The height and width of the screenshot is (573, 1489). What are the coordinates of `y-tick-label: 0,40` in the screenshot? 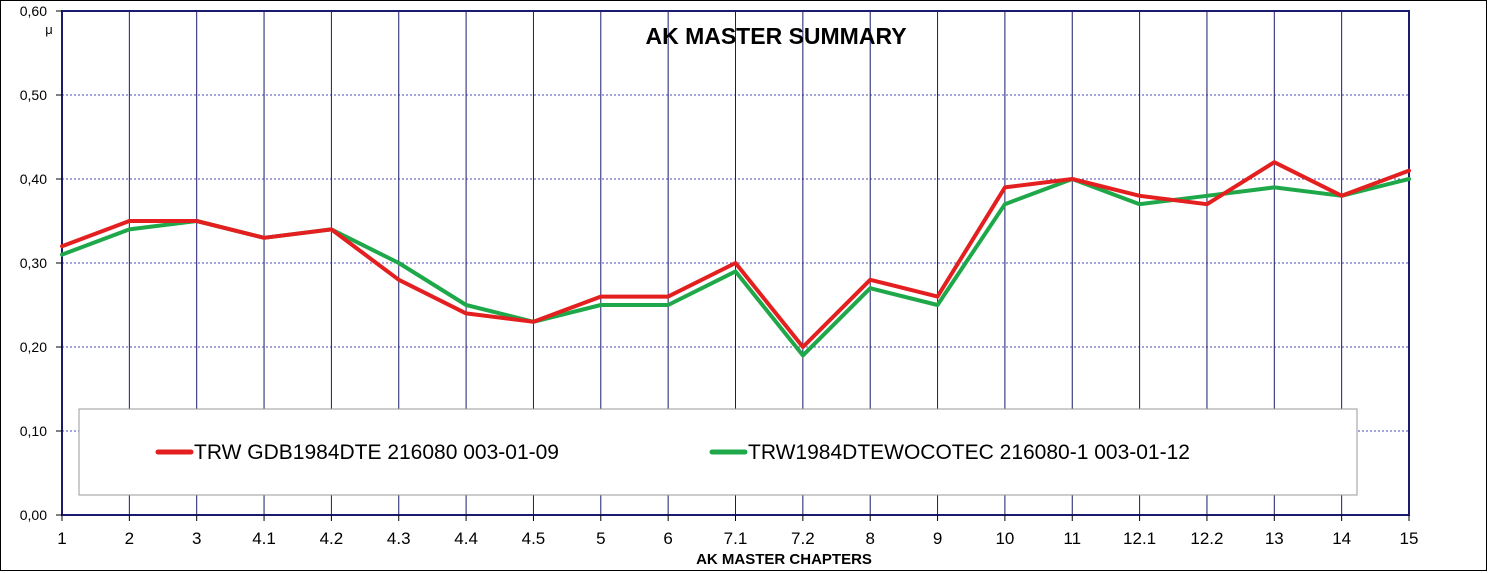 It's located at (33, 179).